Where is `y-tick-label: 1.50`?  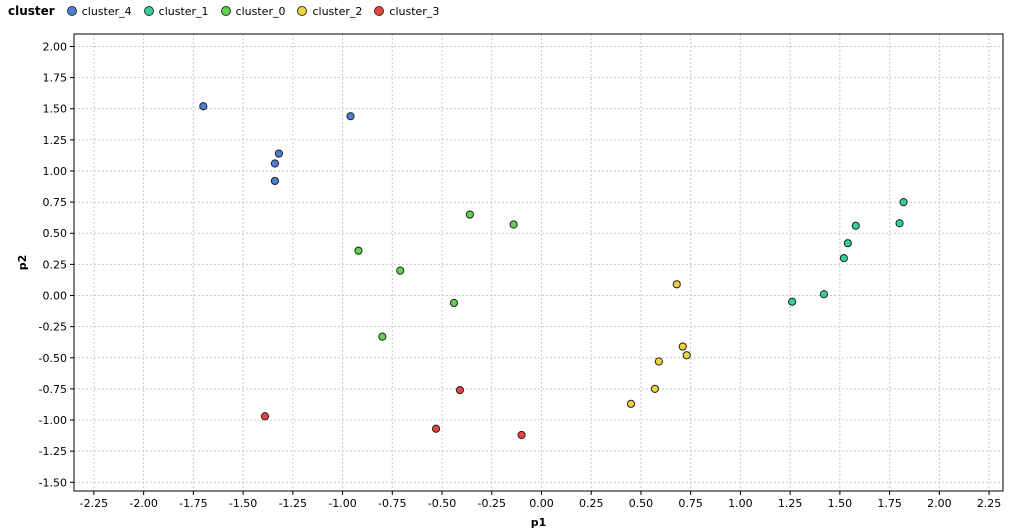
y-tick-label: 1.50 is located at coordinates (55, 109).